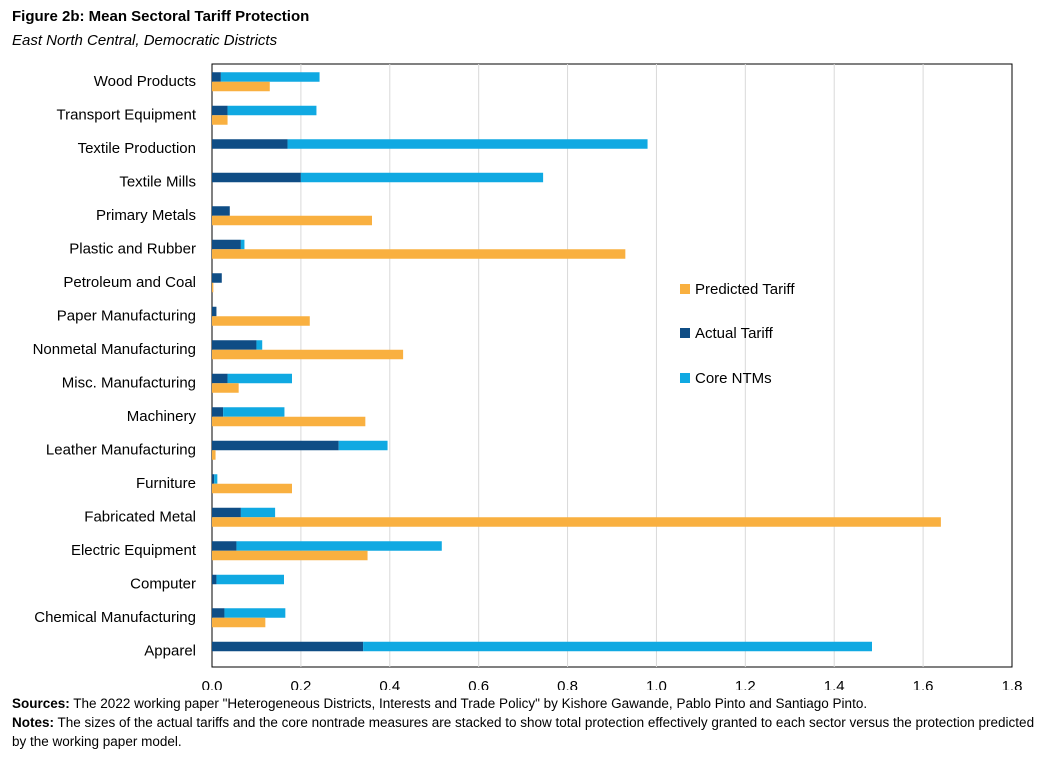 This screenshot has width=1044, height=759. I want to click on x-tick-label: 0.2, so click(300, 684).